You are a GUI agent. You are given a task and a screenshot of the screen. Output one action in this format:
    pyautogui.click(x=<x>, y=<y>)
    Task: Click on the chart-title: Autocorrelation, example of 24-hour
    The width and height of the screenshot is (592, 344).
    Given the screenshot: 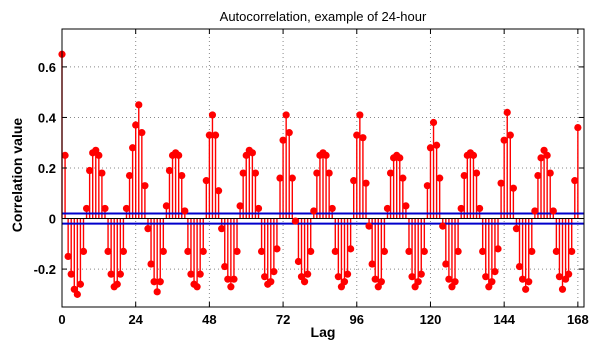 What is the action you would take?
    pyautogui.click(x=323, y=16)
    